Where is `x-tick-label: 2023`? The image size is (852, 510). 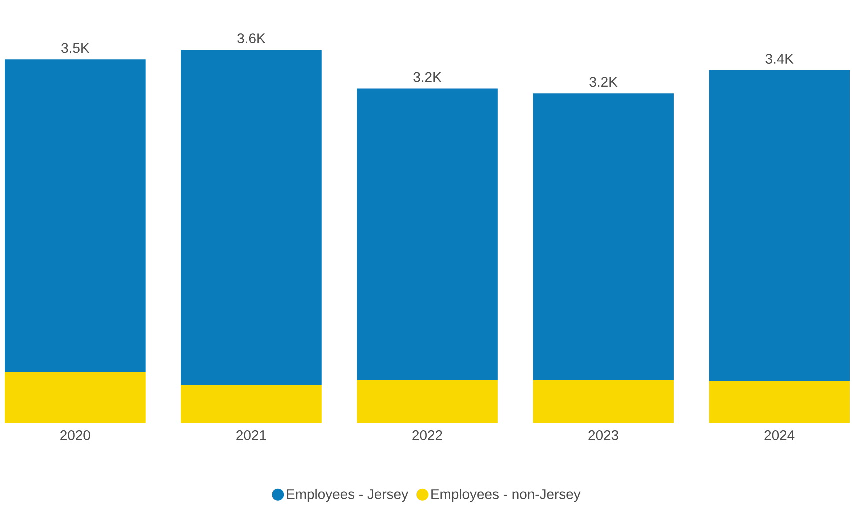
x-tick-label: 2023 is located at coordinates (603, 435).